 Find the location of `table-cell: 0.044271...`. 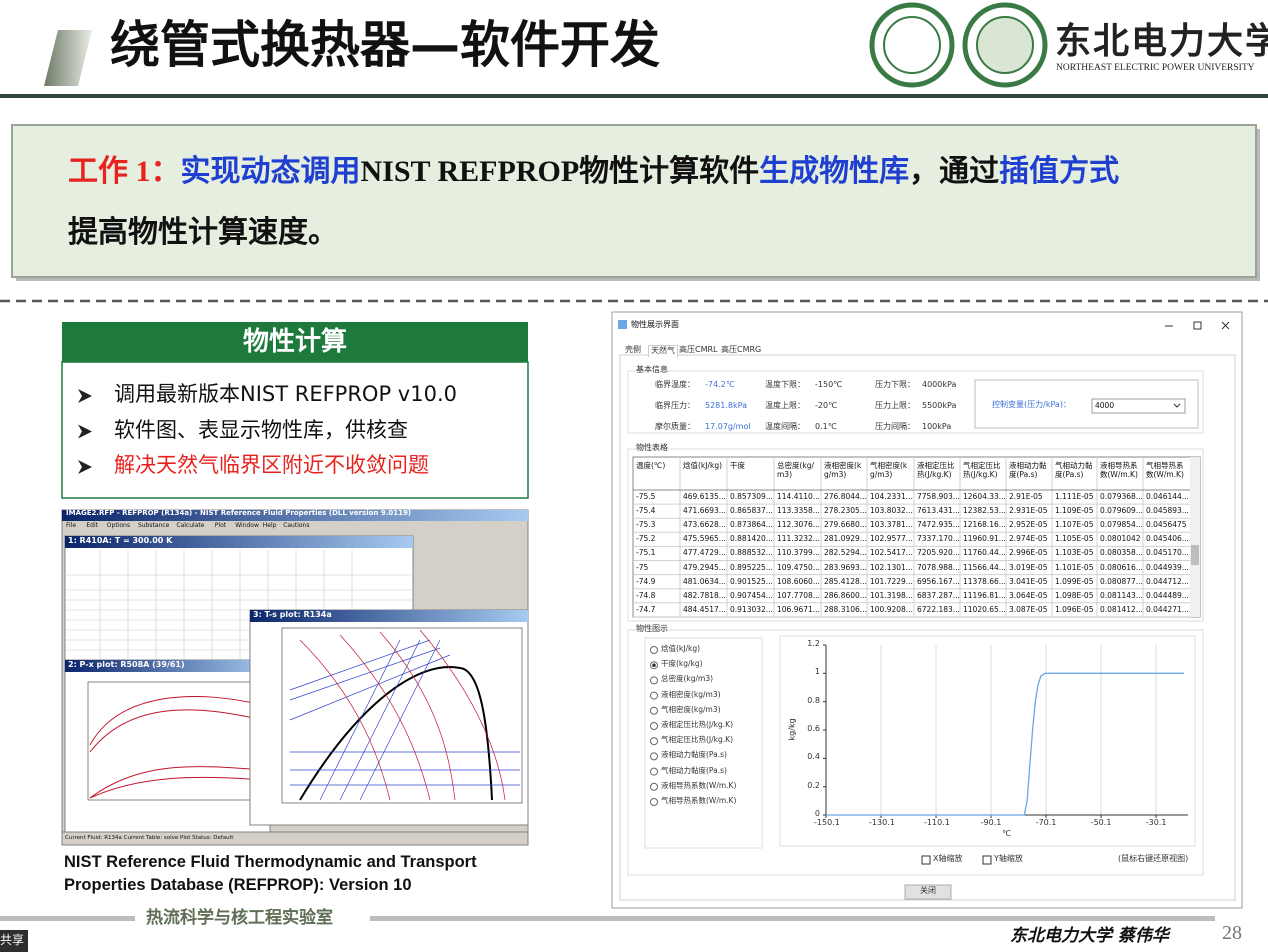

table-cell: 0.044271... is located at coordinates (1167, 609).